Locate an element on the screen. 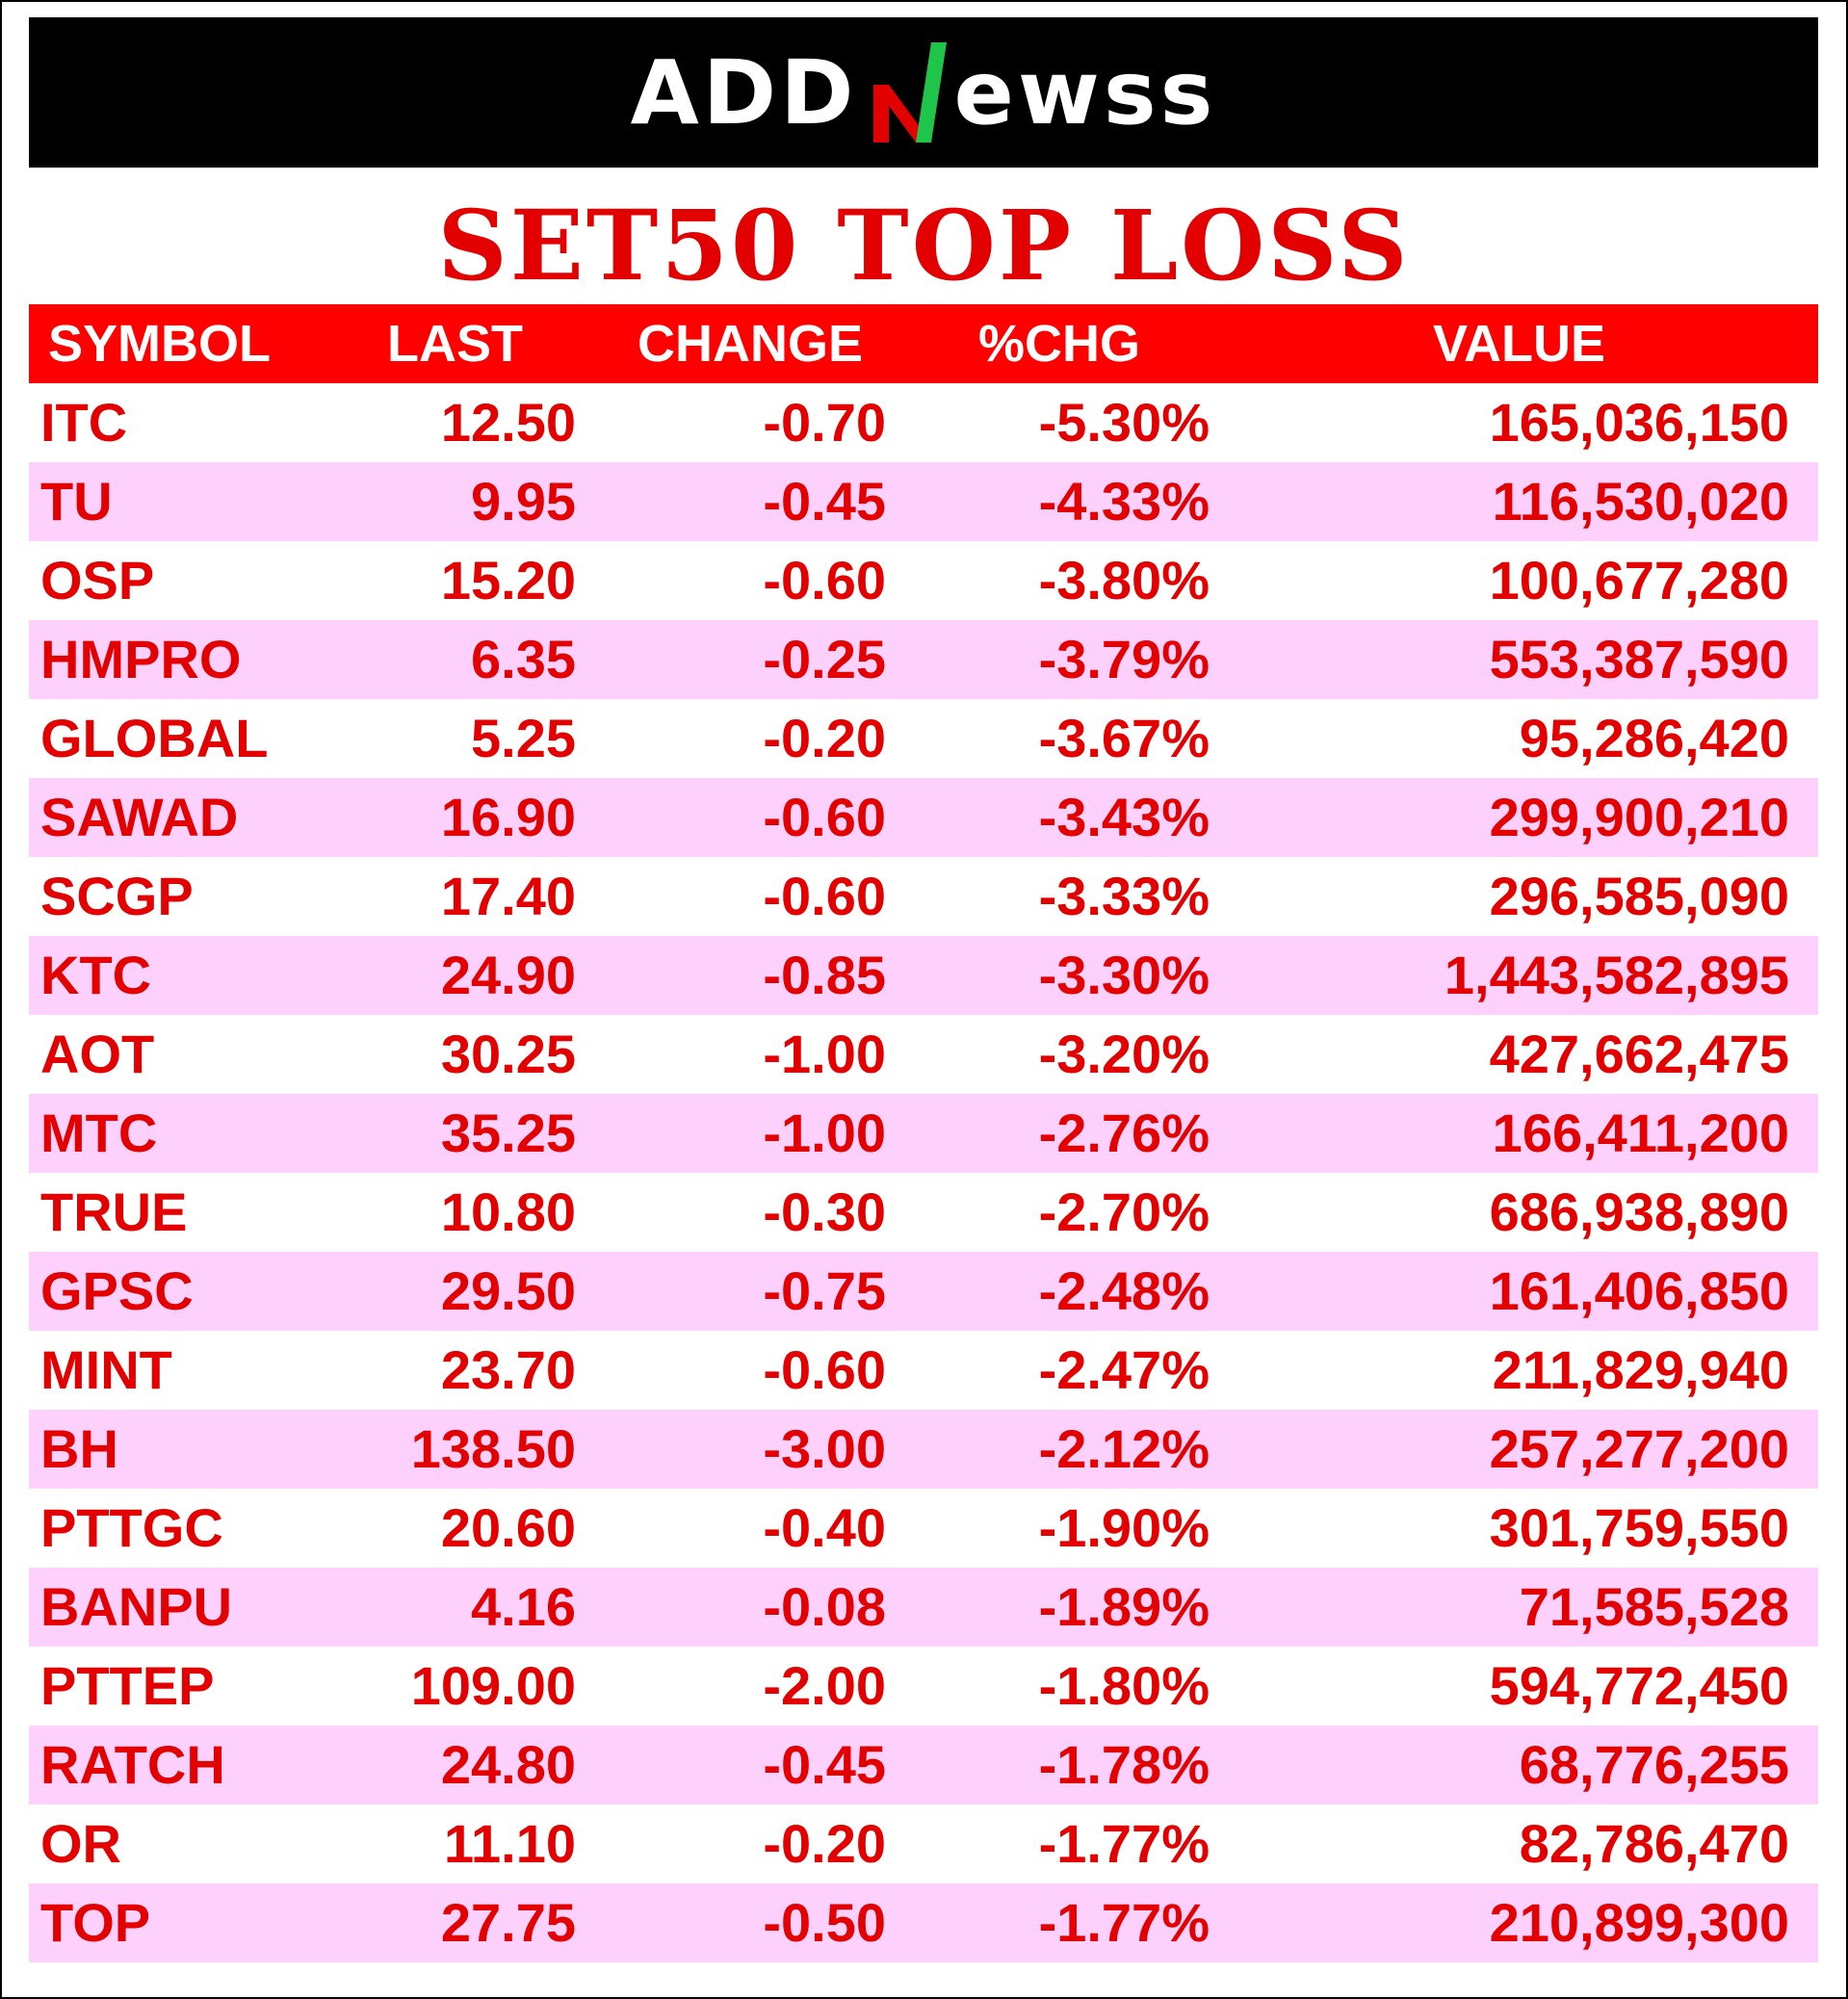  table-row: AOT 30.25 -1.00 -3.20% 427,662,475 is located at coordinates (923, 1054).